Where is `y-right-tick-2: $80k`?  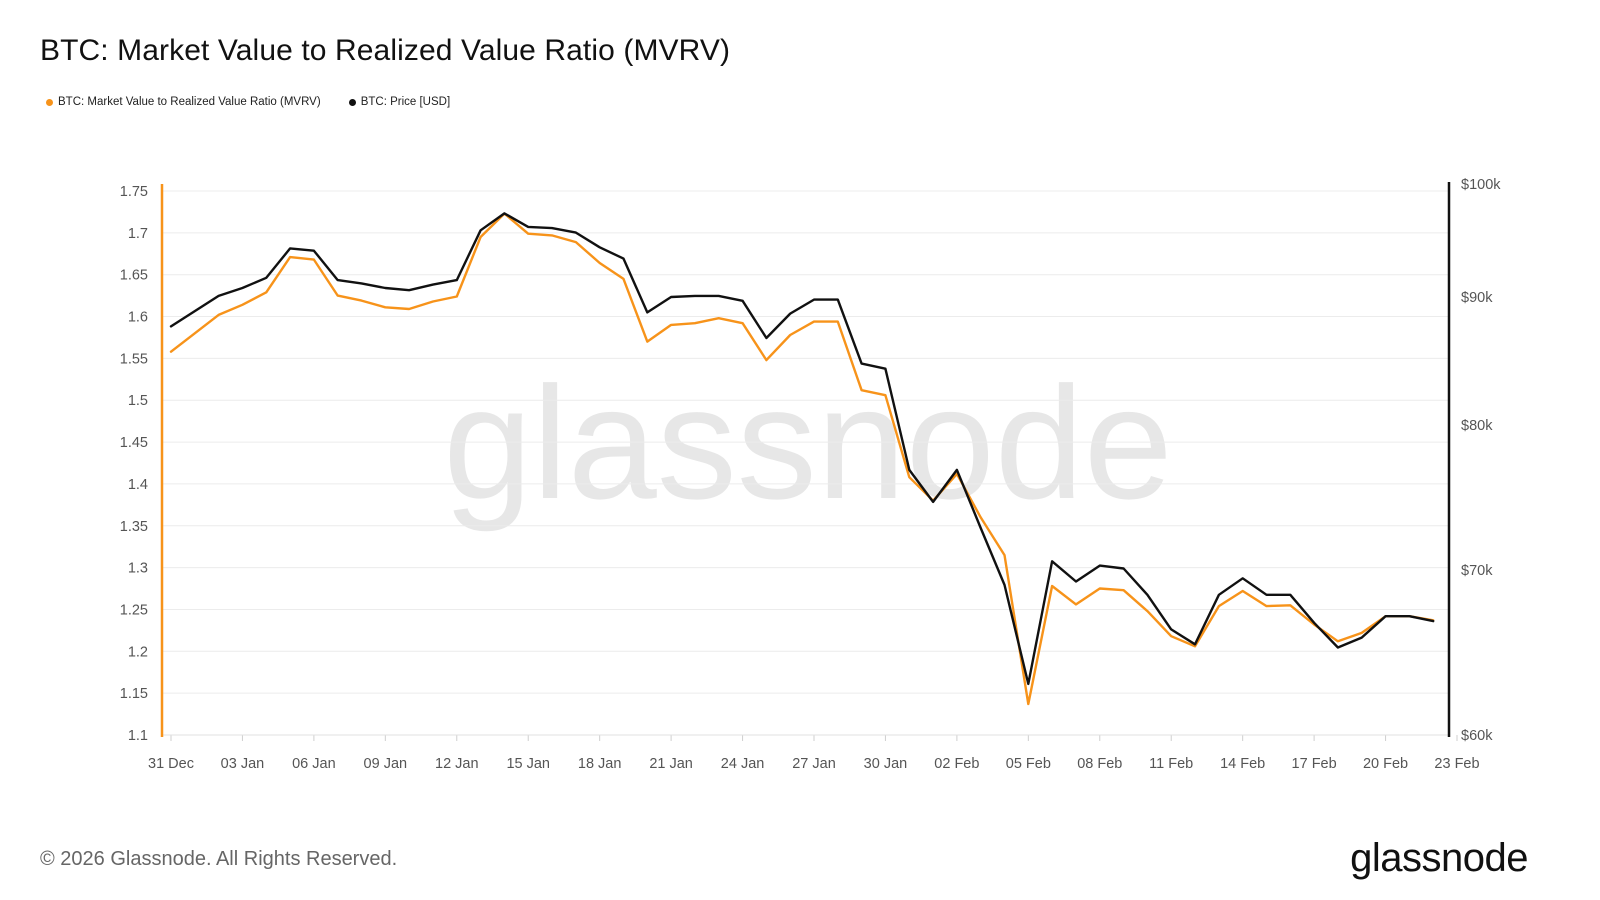 y-right-tick-2: $80k is located at coordinates (1477, 426).